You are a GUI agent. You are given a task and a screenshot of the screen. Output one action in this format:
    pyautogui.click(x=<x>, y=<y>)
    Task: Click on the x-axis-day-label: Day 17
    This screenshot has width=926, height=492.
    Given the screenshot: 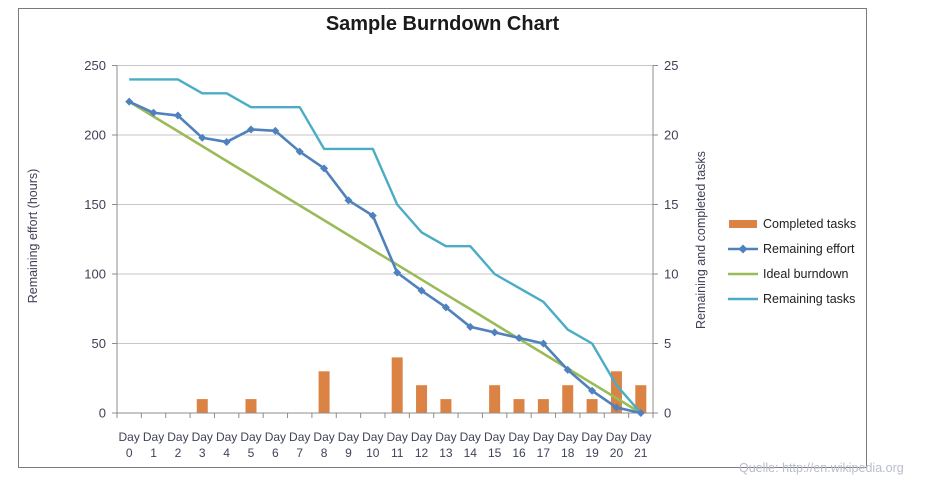 What is the action you would take?
    pyautogui.click(x=543, y=445)
    